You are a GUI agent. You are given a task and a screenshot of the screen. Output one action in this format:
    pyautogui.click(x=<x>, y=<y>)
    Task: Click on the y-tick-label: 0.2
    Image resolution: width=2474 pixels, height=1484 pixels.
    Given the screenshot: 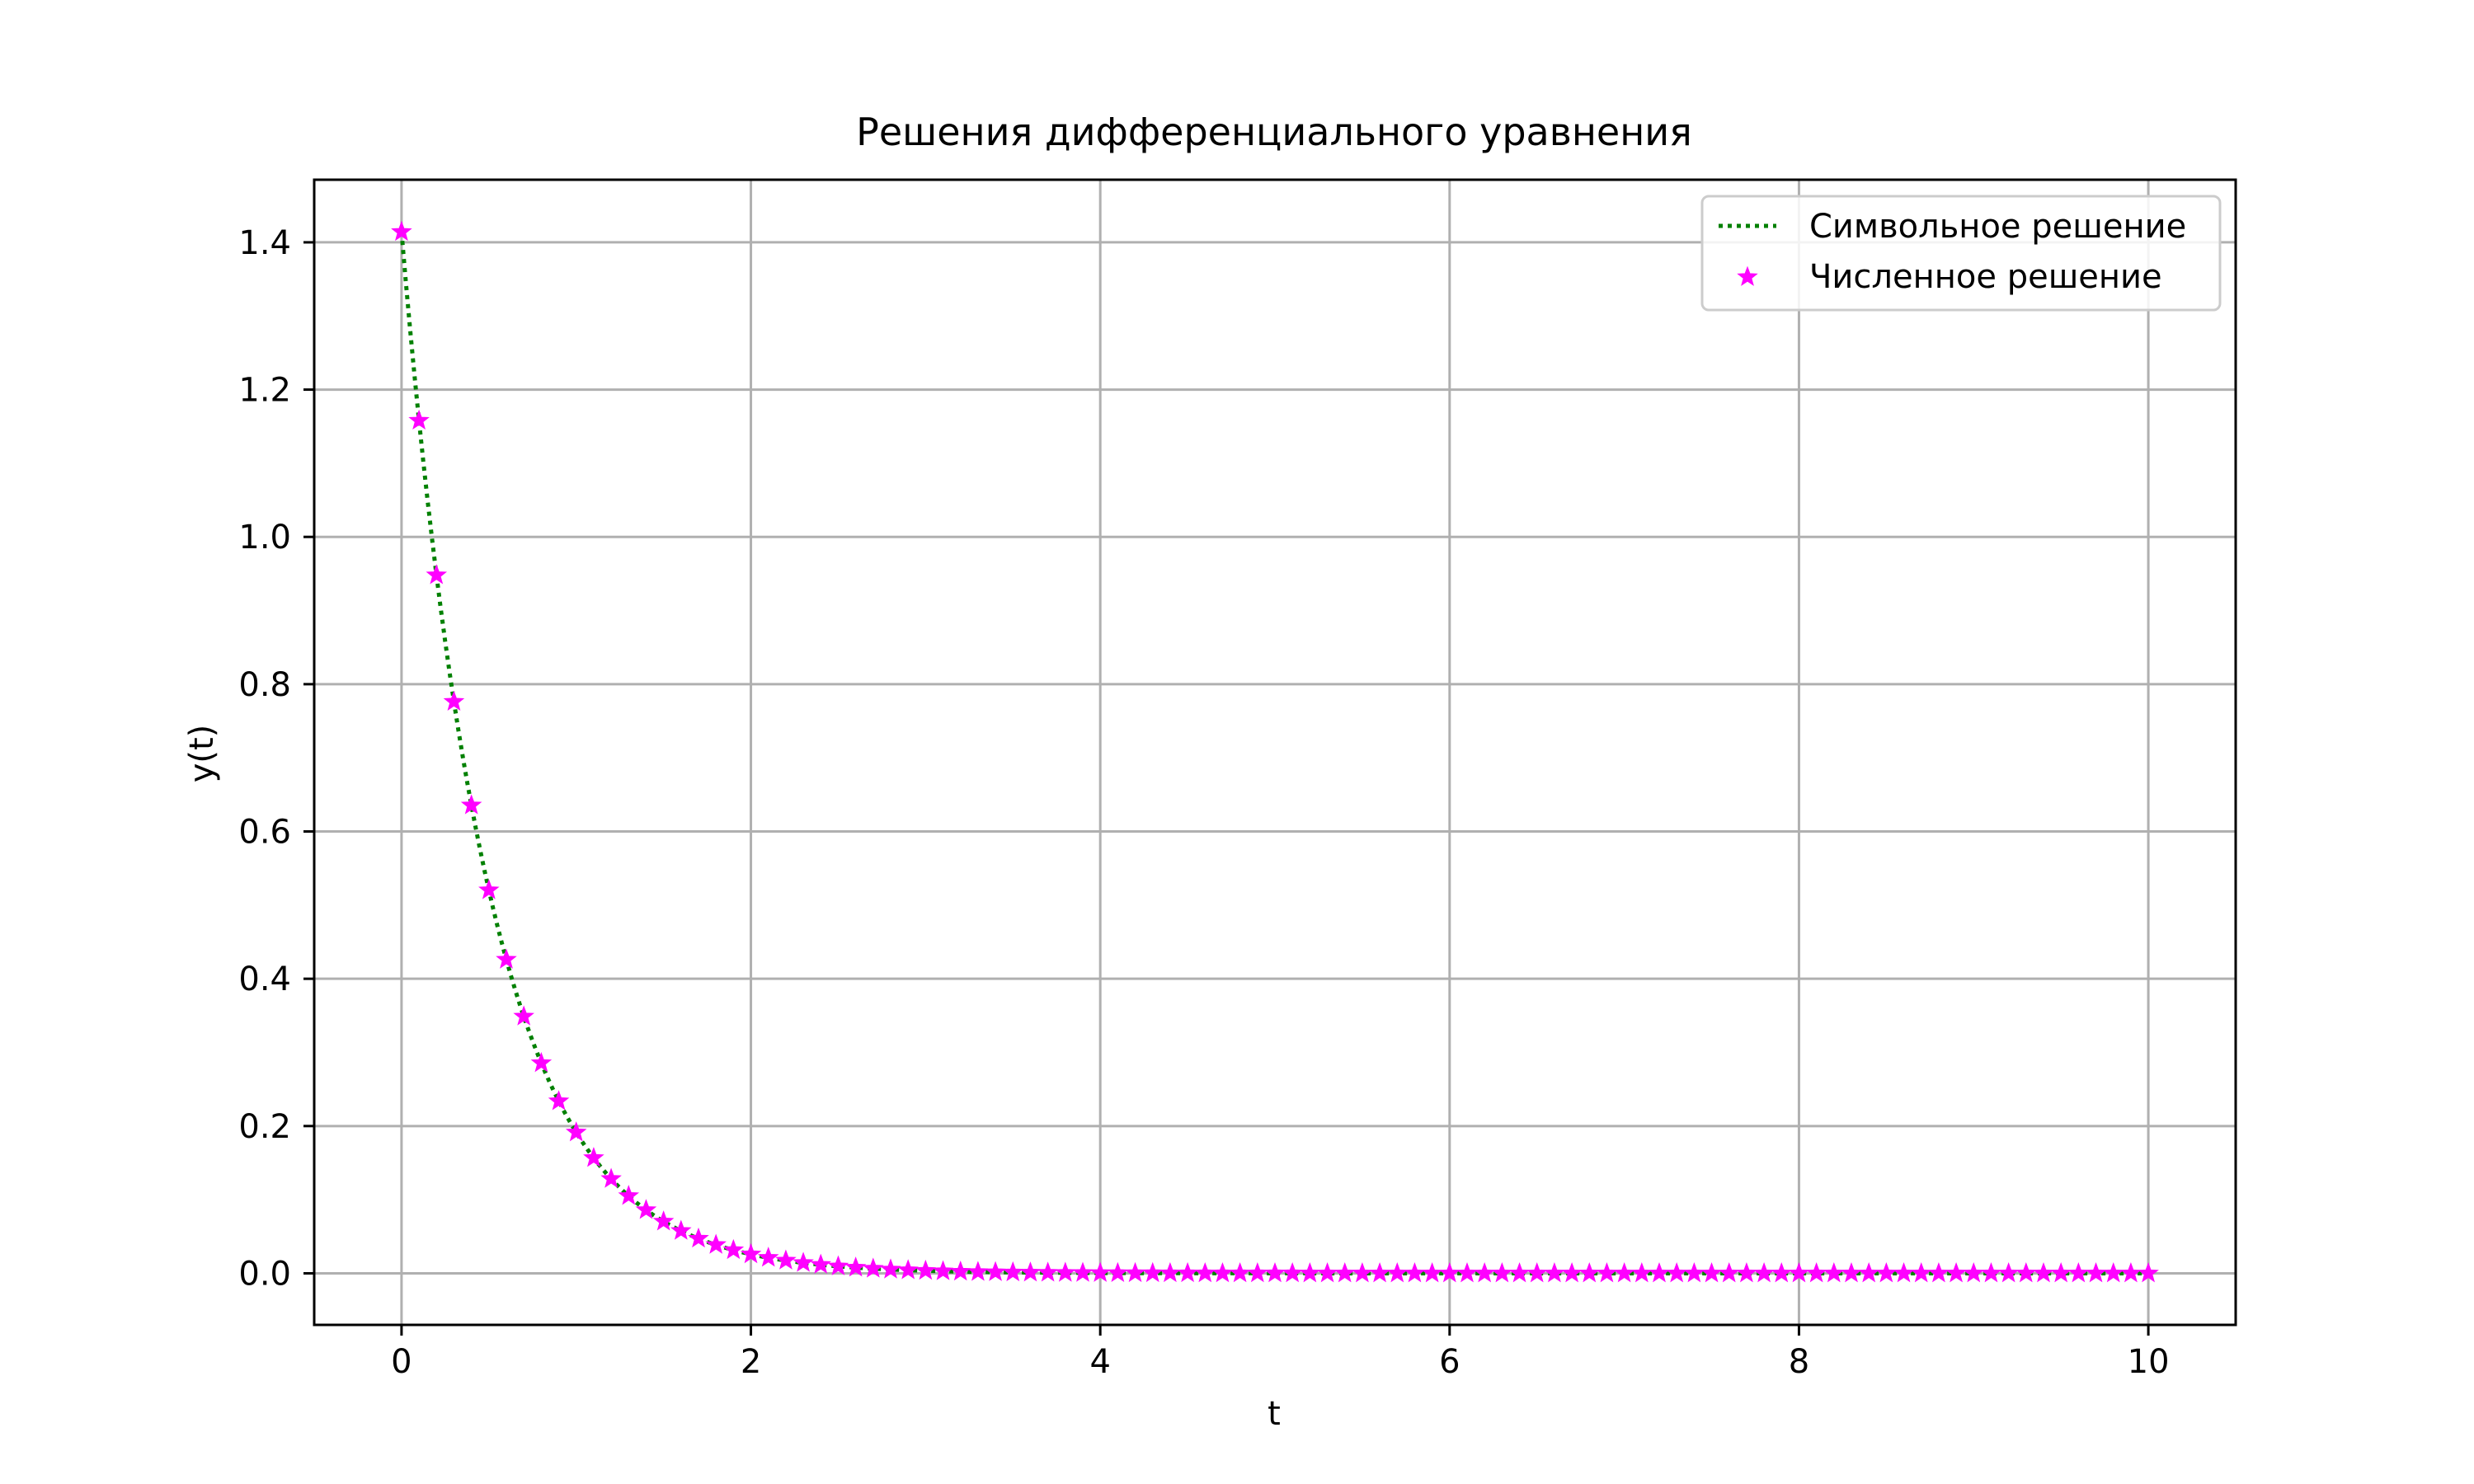 What is the action you would take?
    pyautogui.click(x=264, y=1127)
    